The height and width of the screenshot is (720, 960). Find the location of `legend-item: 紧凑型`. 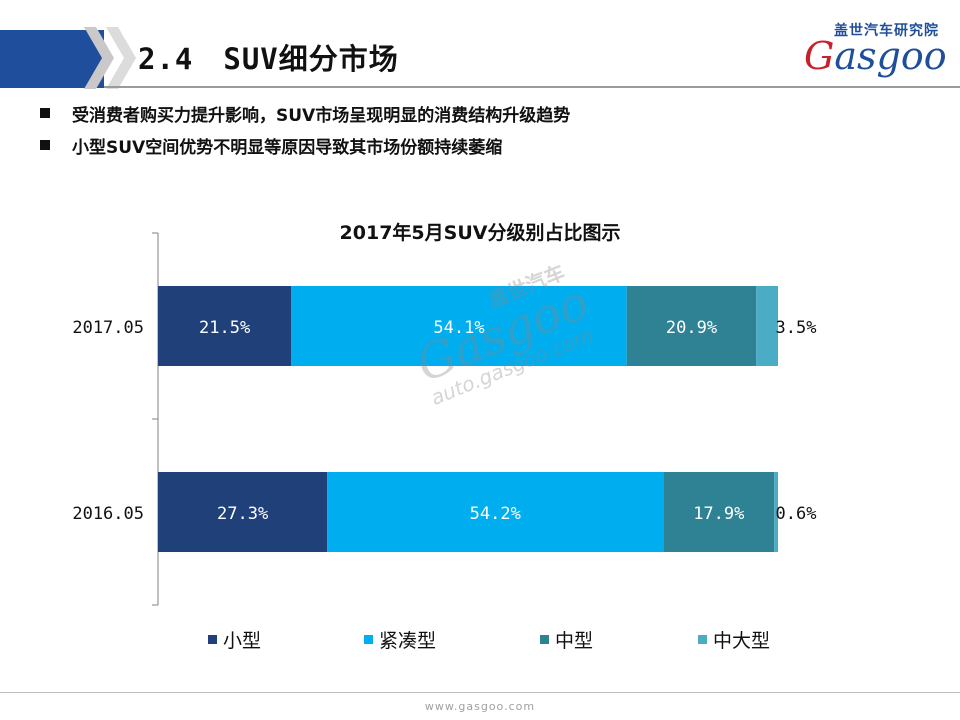

legend-item: 紧凑型 is located at coordinates (400, 639).